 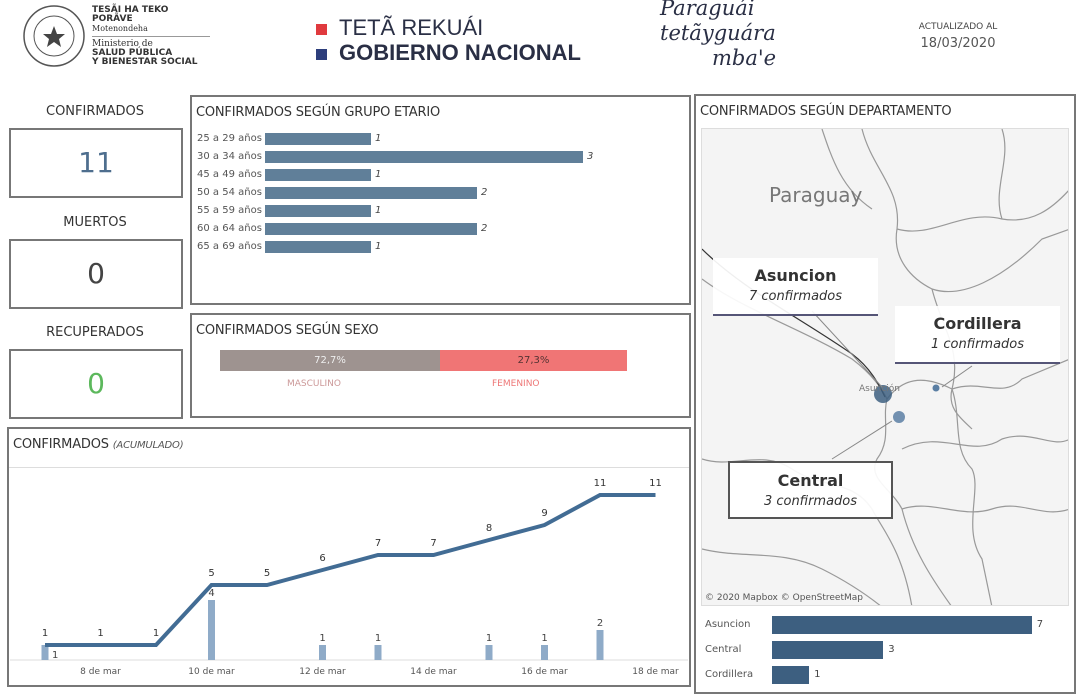 What do you see at coordinates (826, 111) in the screenshot?
I see `dept-panel-title: CONFIRMADOS SEGÚN DEPARTAMENTO` at bounding box center [826, 111].